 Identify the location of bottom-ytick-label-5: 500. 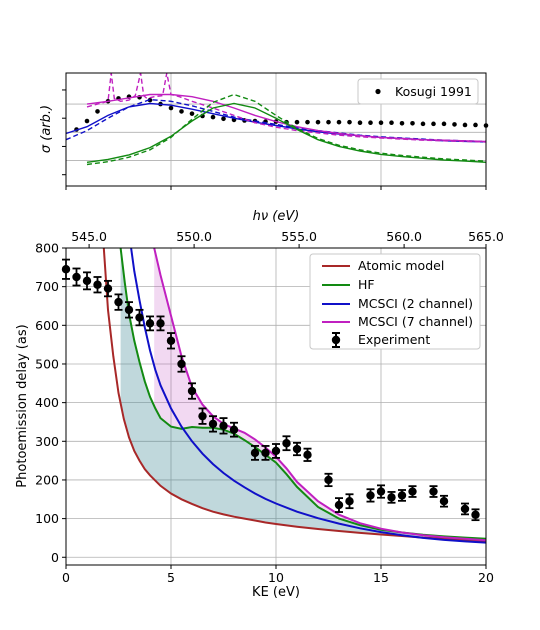
(47, 363).